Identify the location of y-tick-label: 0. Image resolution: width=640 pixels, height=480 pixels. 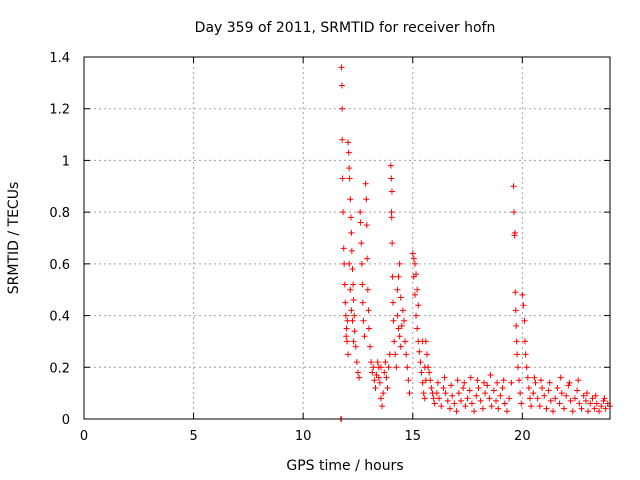
(66, 420).